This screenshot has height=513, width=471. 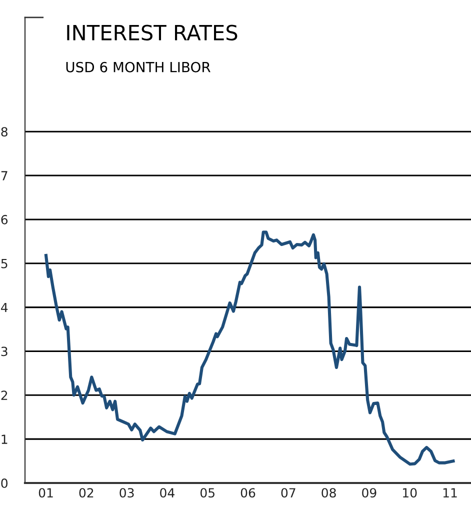 I want to click on y-tick-label: 5, so click(x=4, y=263).